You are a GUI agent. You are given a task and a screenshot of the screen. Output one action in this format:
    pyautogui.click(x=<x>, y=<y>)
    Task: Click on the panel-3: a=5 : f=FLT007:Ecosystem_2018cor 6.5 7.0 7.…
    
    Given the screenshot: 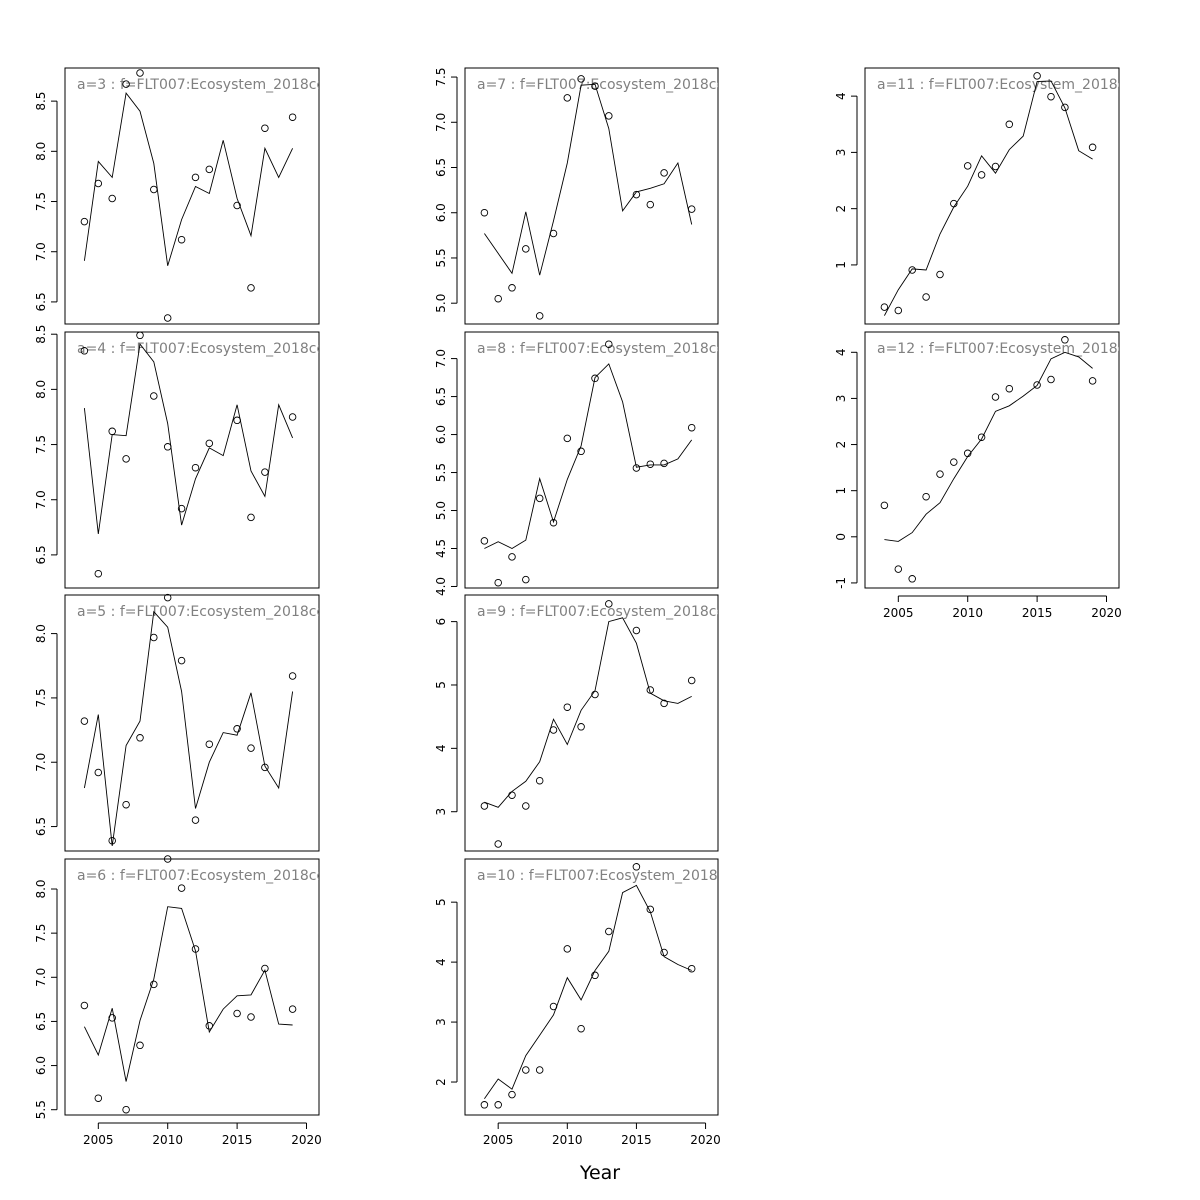 What is the action you would take?
    pyautogui.click(x=177, y=722)
    